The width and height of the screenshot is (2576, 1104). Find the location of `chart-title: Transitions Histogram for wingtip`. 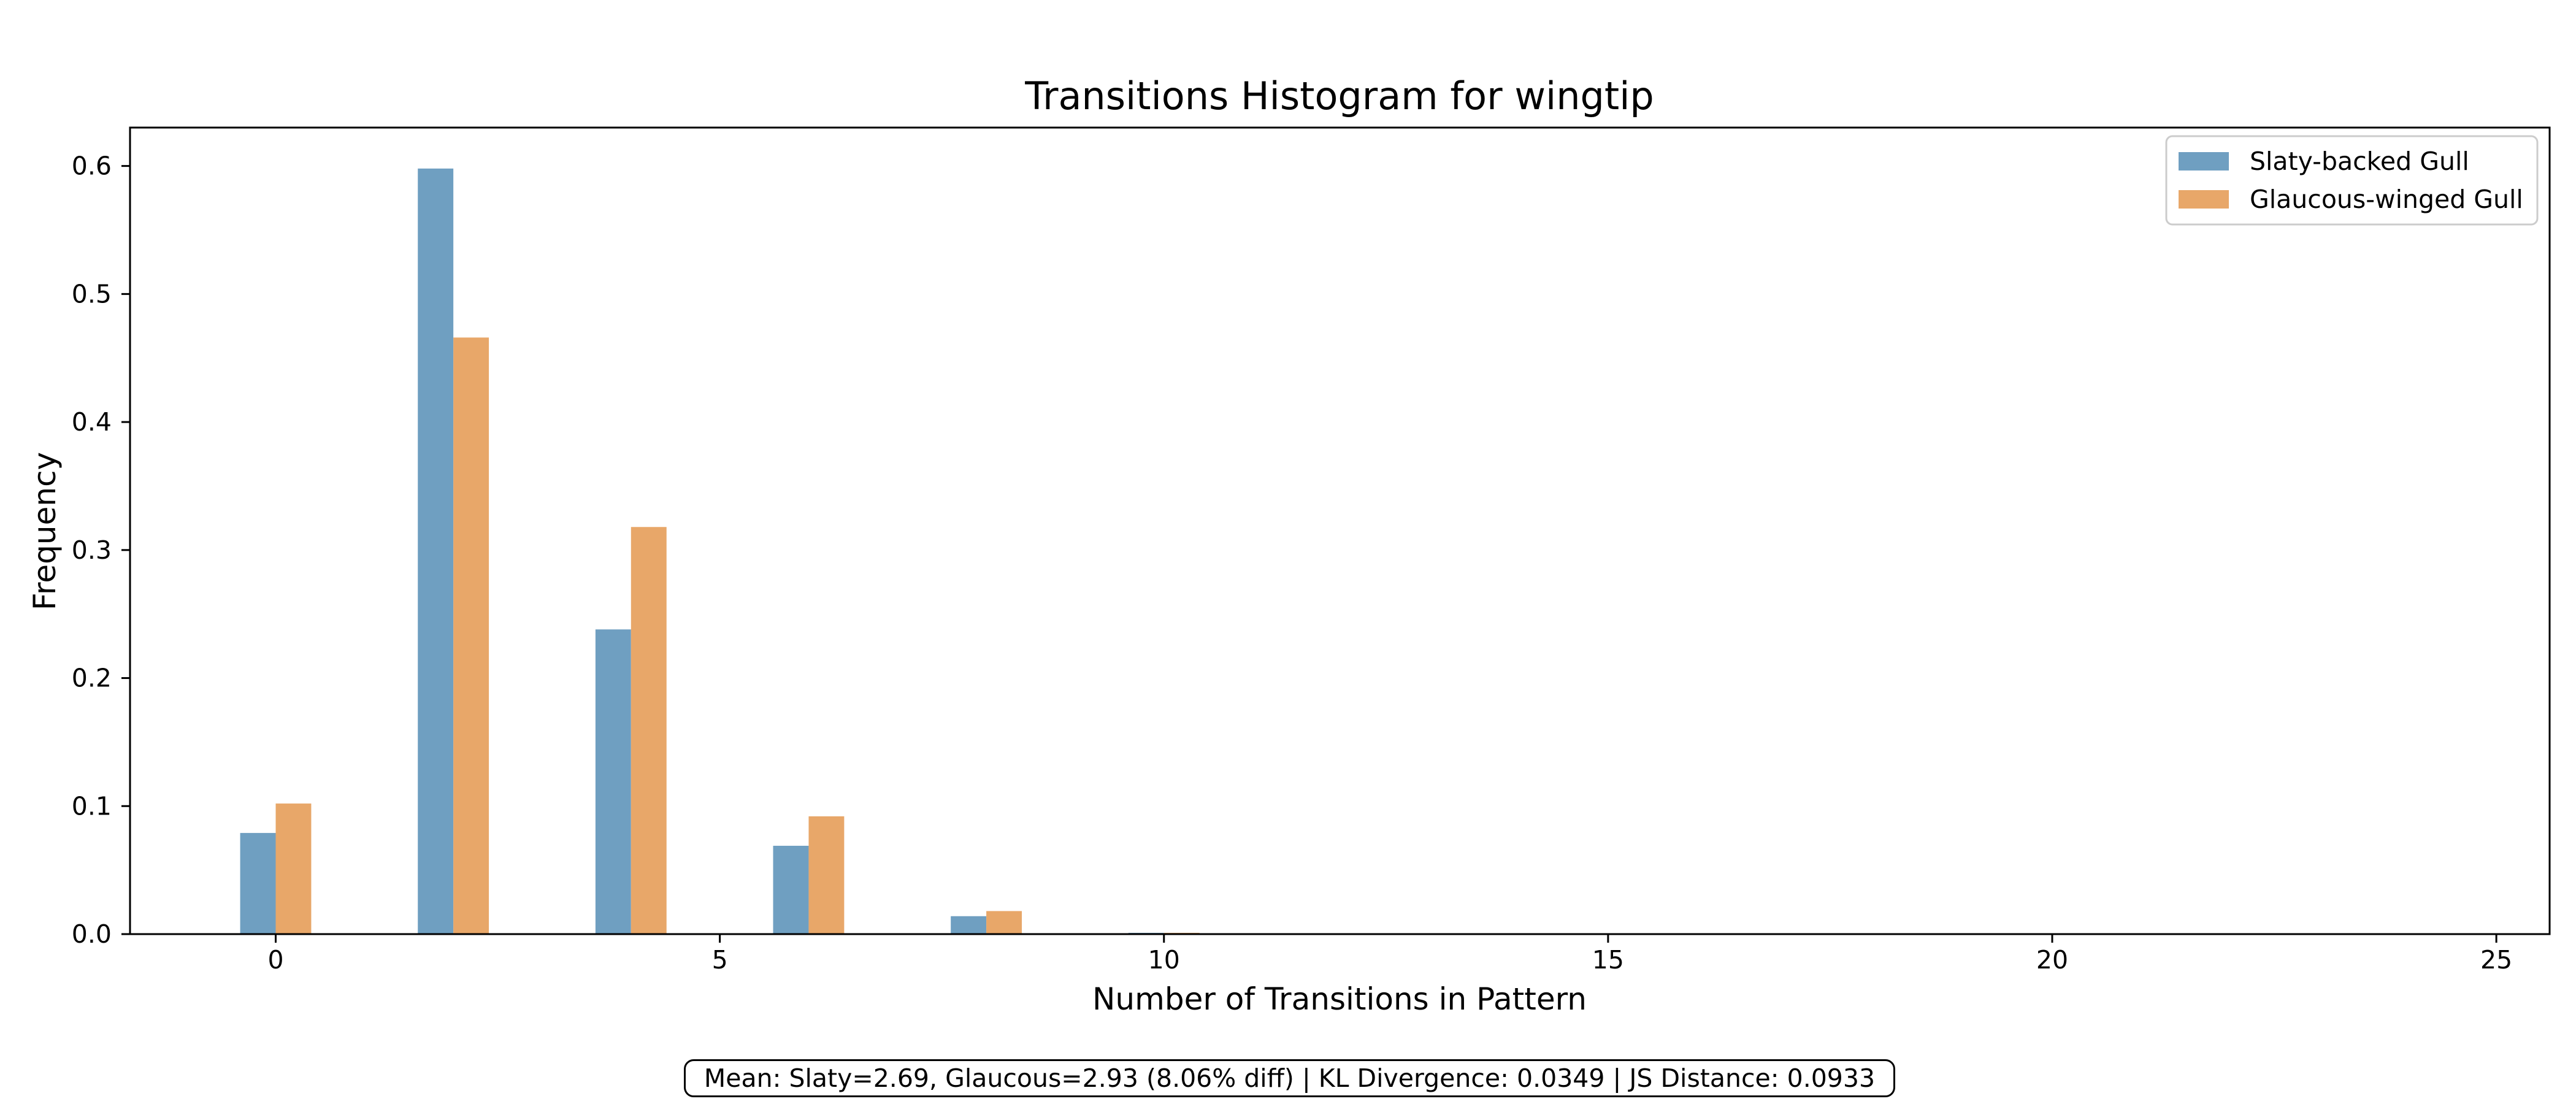

chart-title: Transitions Histogram for wingtip is located at coordinates (1339, 96).